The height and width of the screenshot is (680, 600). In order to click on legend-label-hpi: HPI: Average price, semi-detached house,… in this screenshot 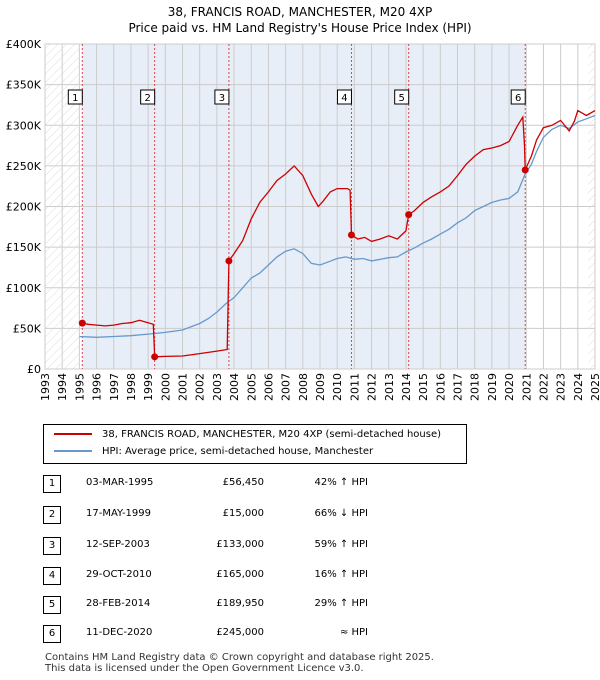, I will do `click(238, 451)`.